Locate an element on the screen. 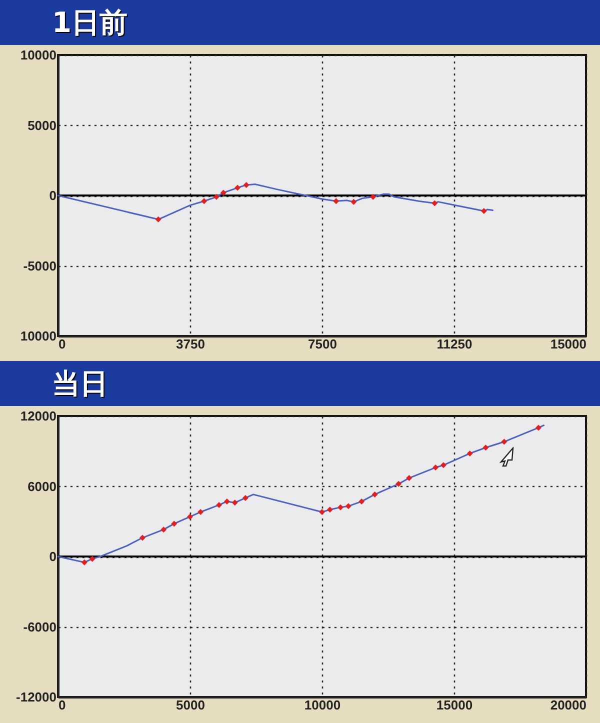  x-tick-label: 7500 is located at coordinates (322, 344).